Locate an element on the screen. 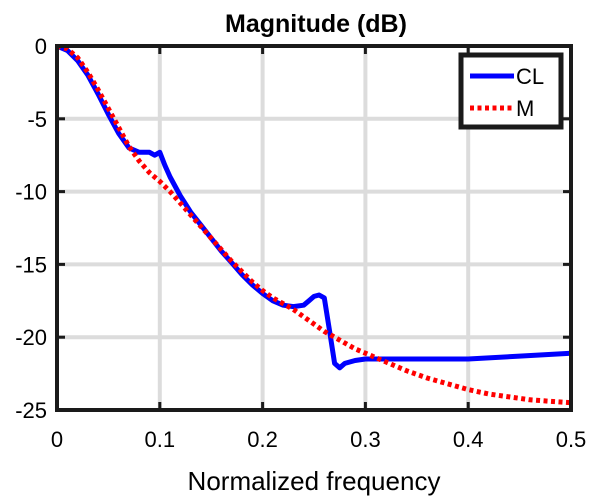 Image resolution: width=612 pixels, height=503 pixels. legend-label-m: M is located at coordinates (525, 108).